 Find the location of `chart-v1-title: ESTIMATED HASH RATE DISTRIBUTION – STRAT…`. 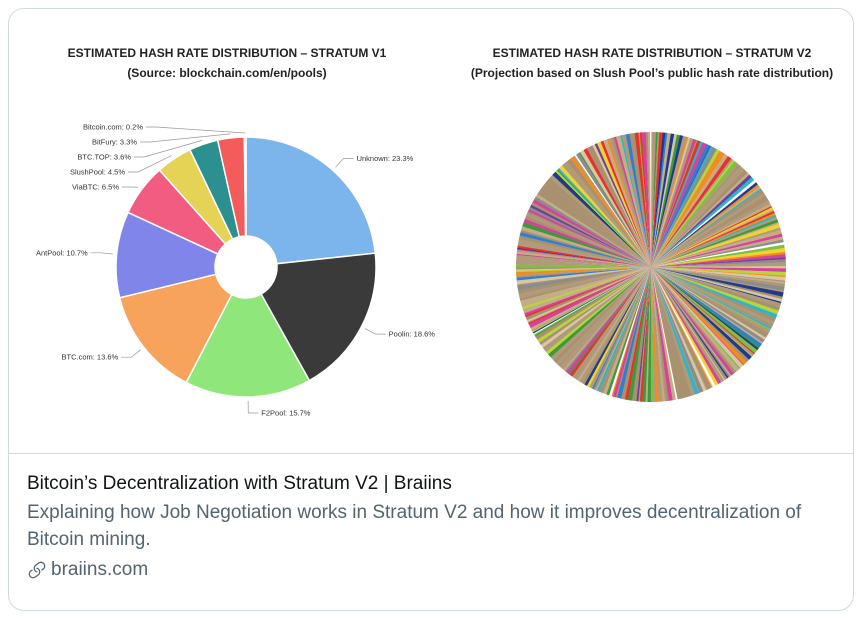

chart-v1-title: ESTIMATED HASH RATE DISTRIBUTION – STRAT… is located at coordinates (227, 53).